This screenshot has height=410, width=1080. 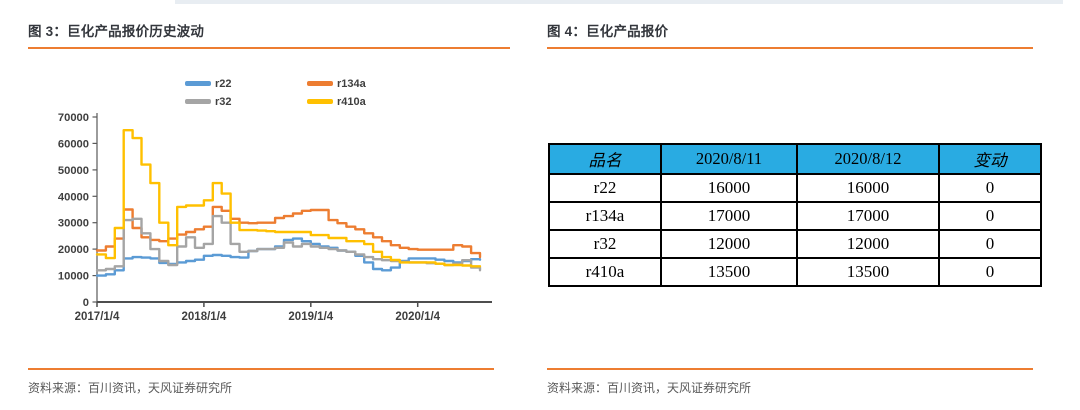 What do you see at coordinates (261, 382) in the screenshot?
I see `figure3-source: 资料来源：百川资讯，天风证券研究所` at bounding box center [261, 382].